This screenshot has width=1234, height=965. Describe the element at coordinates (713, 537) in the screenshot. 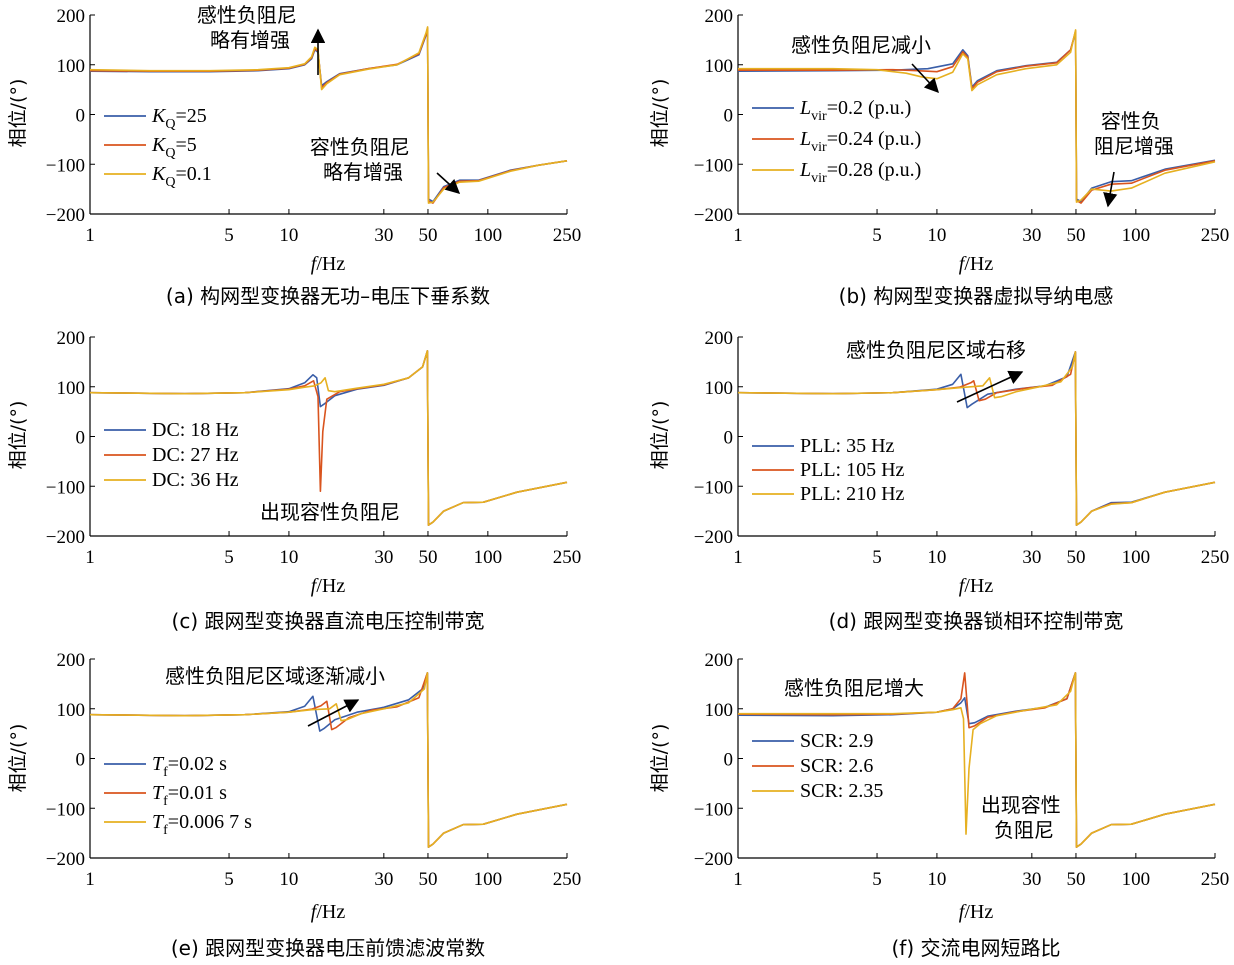

I see `y-tick-label-d: −200` at that location.